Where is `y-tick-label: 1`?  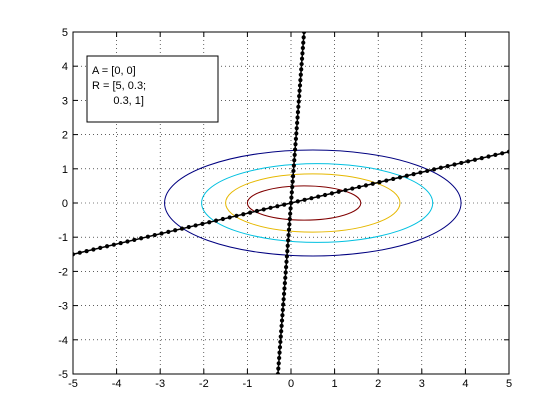
y-tick-label: 1 is located at coordinates (65, 170).